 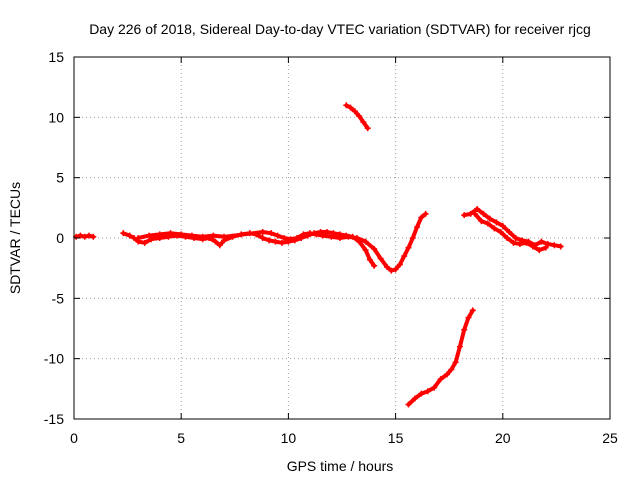 I want to click on x-tick-label: 5, so click(x=181, y=438).